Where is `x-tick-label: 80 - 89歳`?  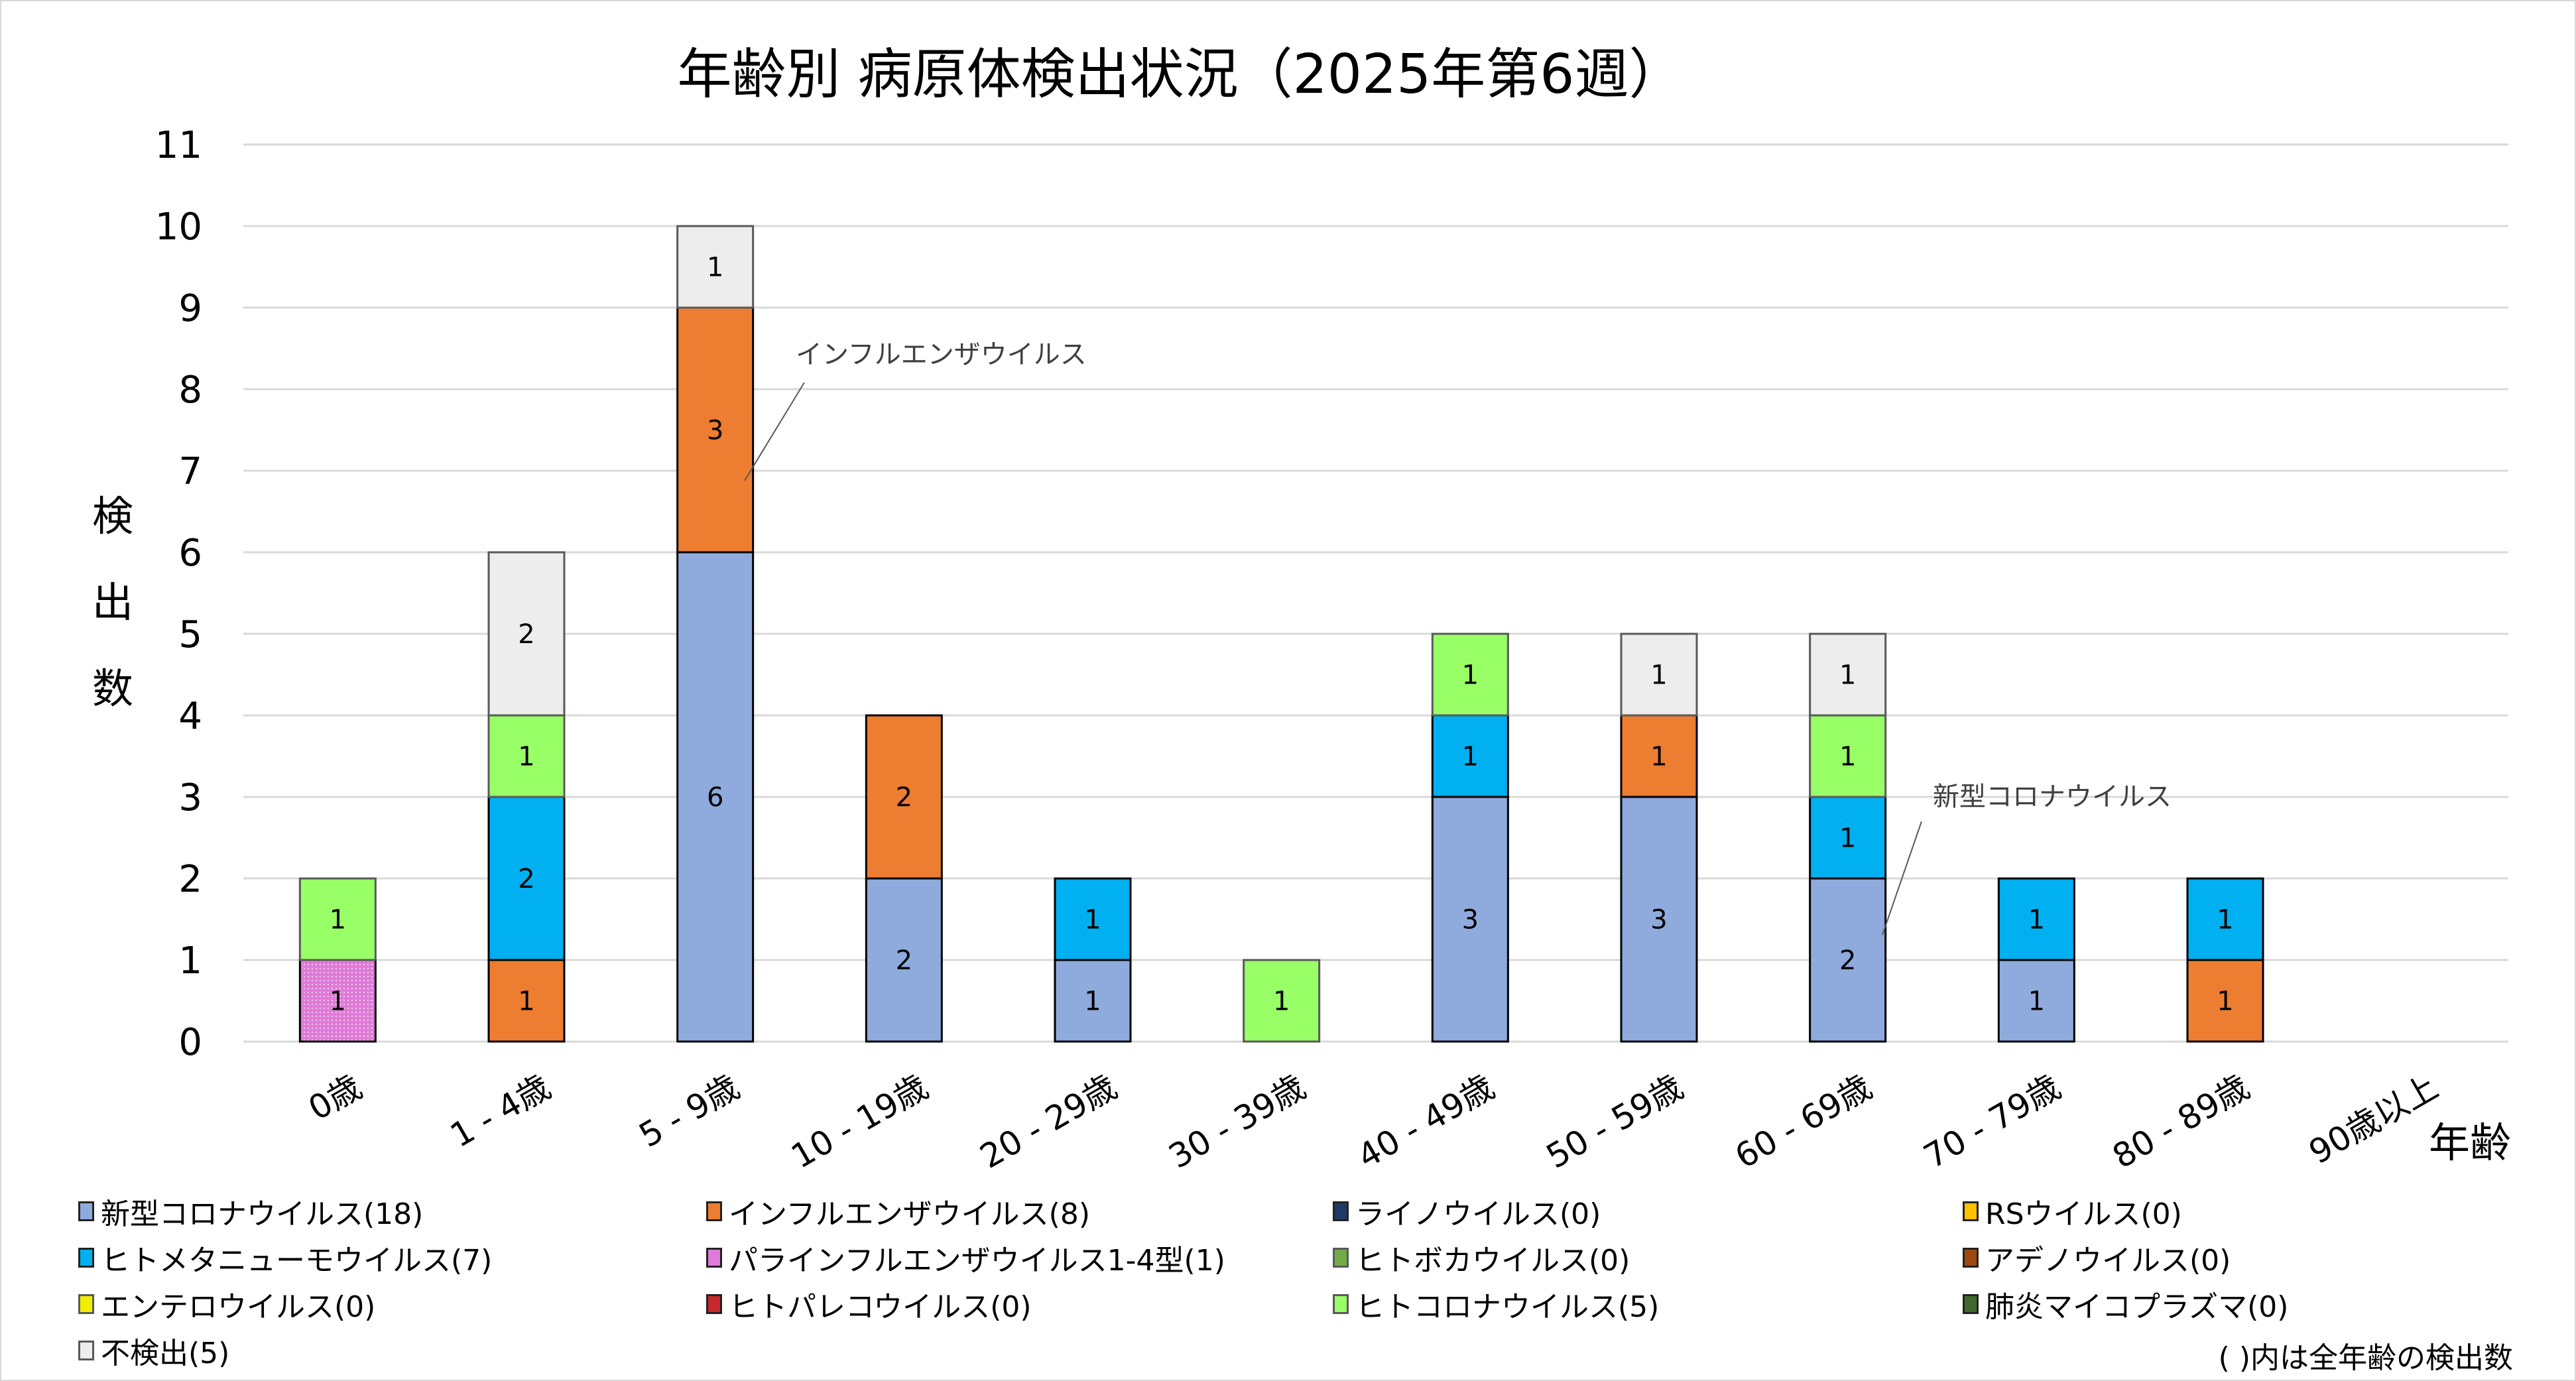
x-tick-label: 80 - 89歳 is located at coordinates (2181, 1121).